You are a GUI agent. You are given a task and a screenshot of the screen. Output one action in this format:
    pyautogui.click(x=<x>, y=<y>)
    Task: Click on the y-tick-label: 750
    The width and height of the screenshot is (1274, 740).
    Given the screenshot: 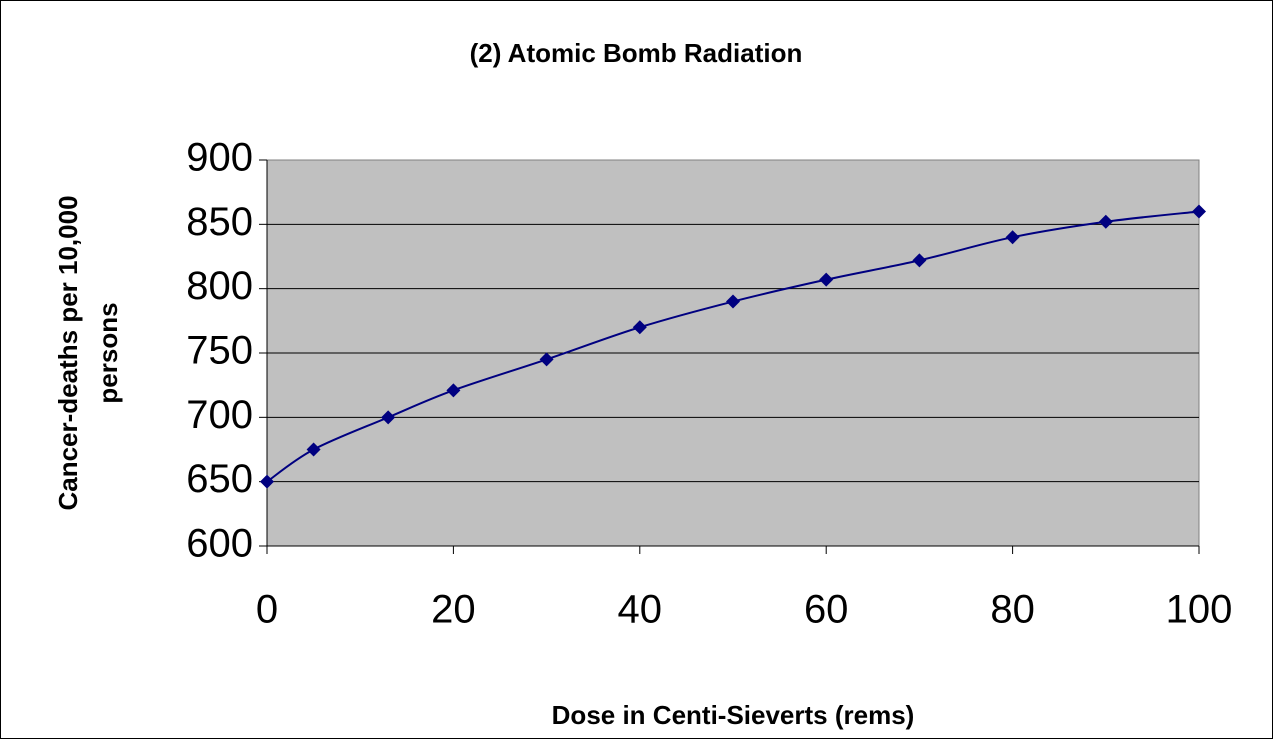 What is the action you would take?
    pyautogui.click(x=219, y=351)
    